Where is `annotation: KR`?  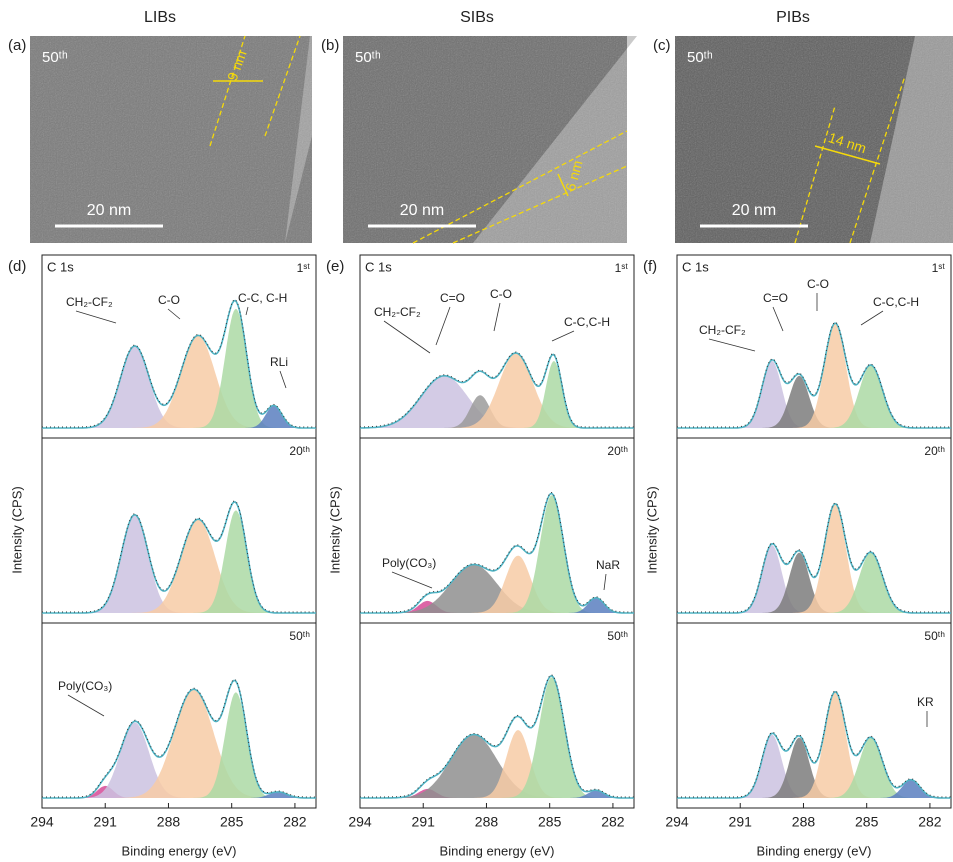 annotation: KR is located at coordinates (925, 702).